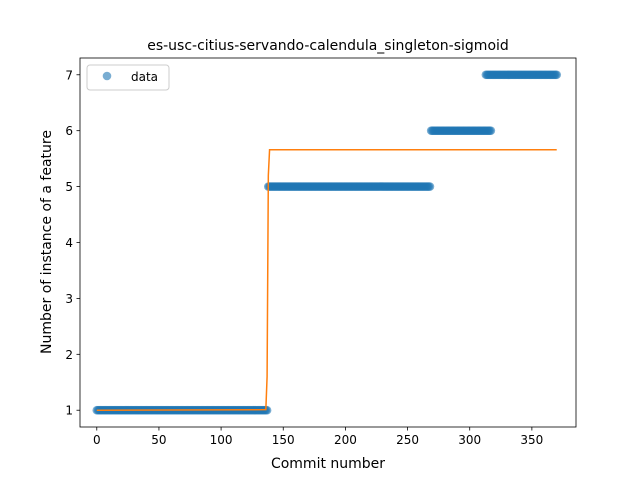 The height and width of the screenshot is (480, 640). Describe the element at coordinates (531, 440) in the screenshot. I see `x-tick-label: 350` at that location.